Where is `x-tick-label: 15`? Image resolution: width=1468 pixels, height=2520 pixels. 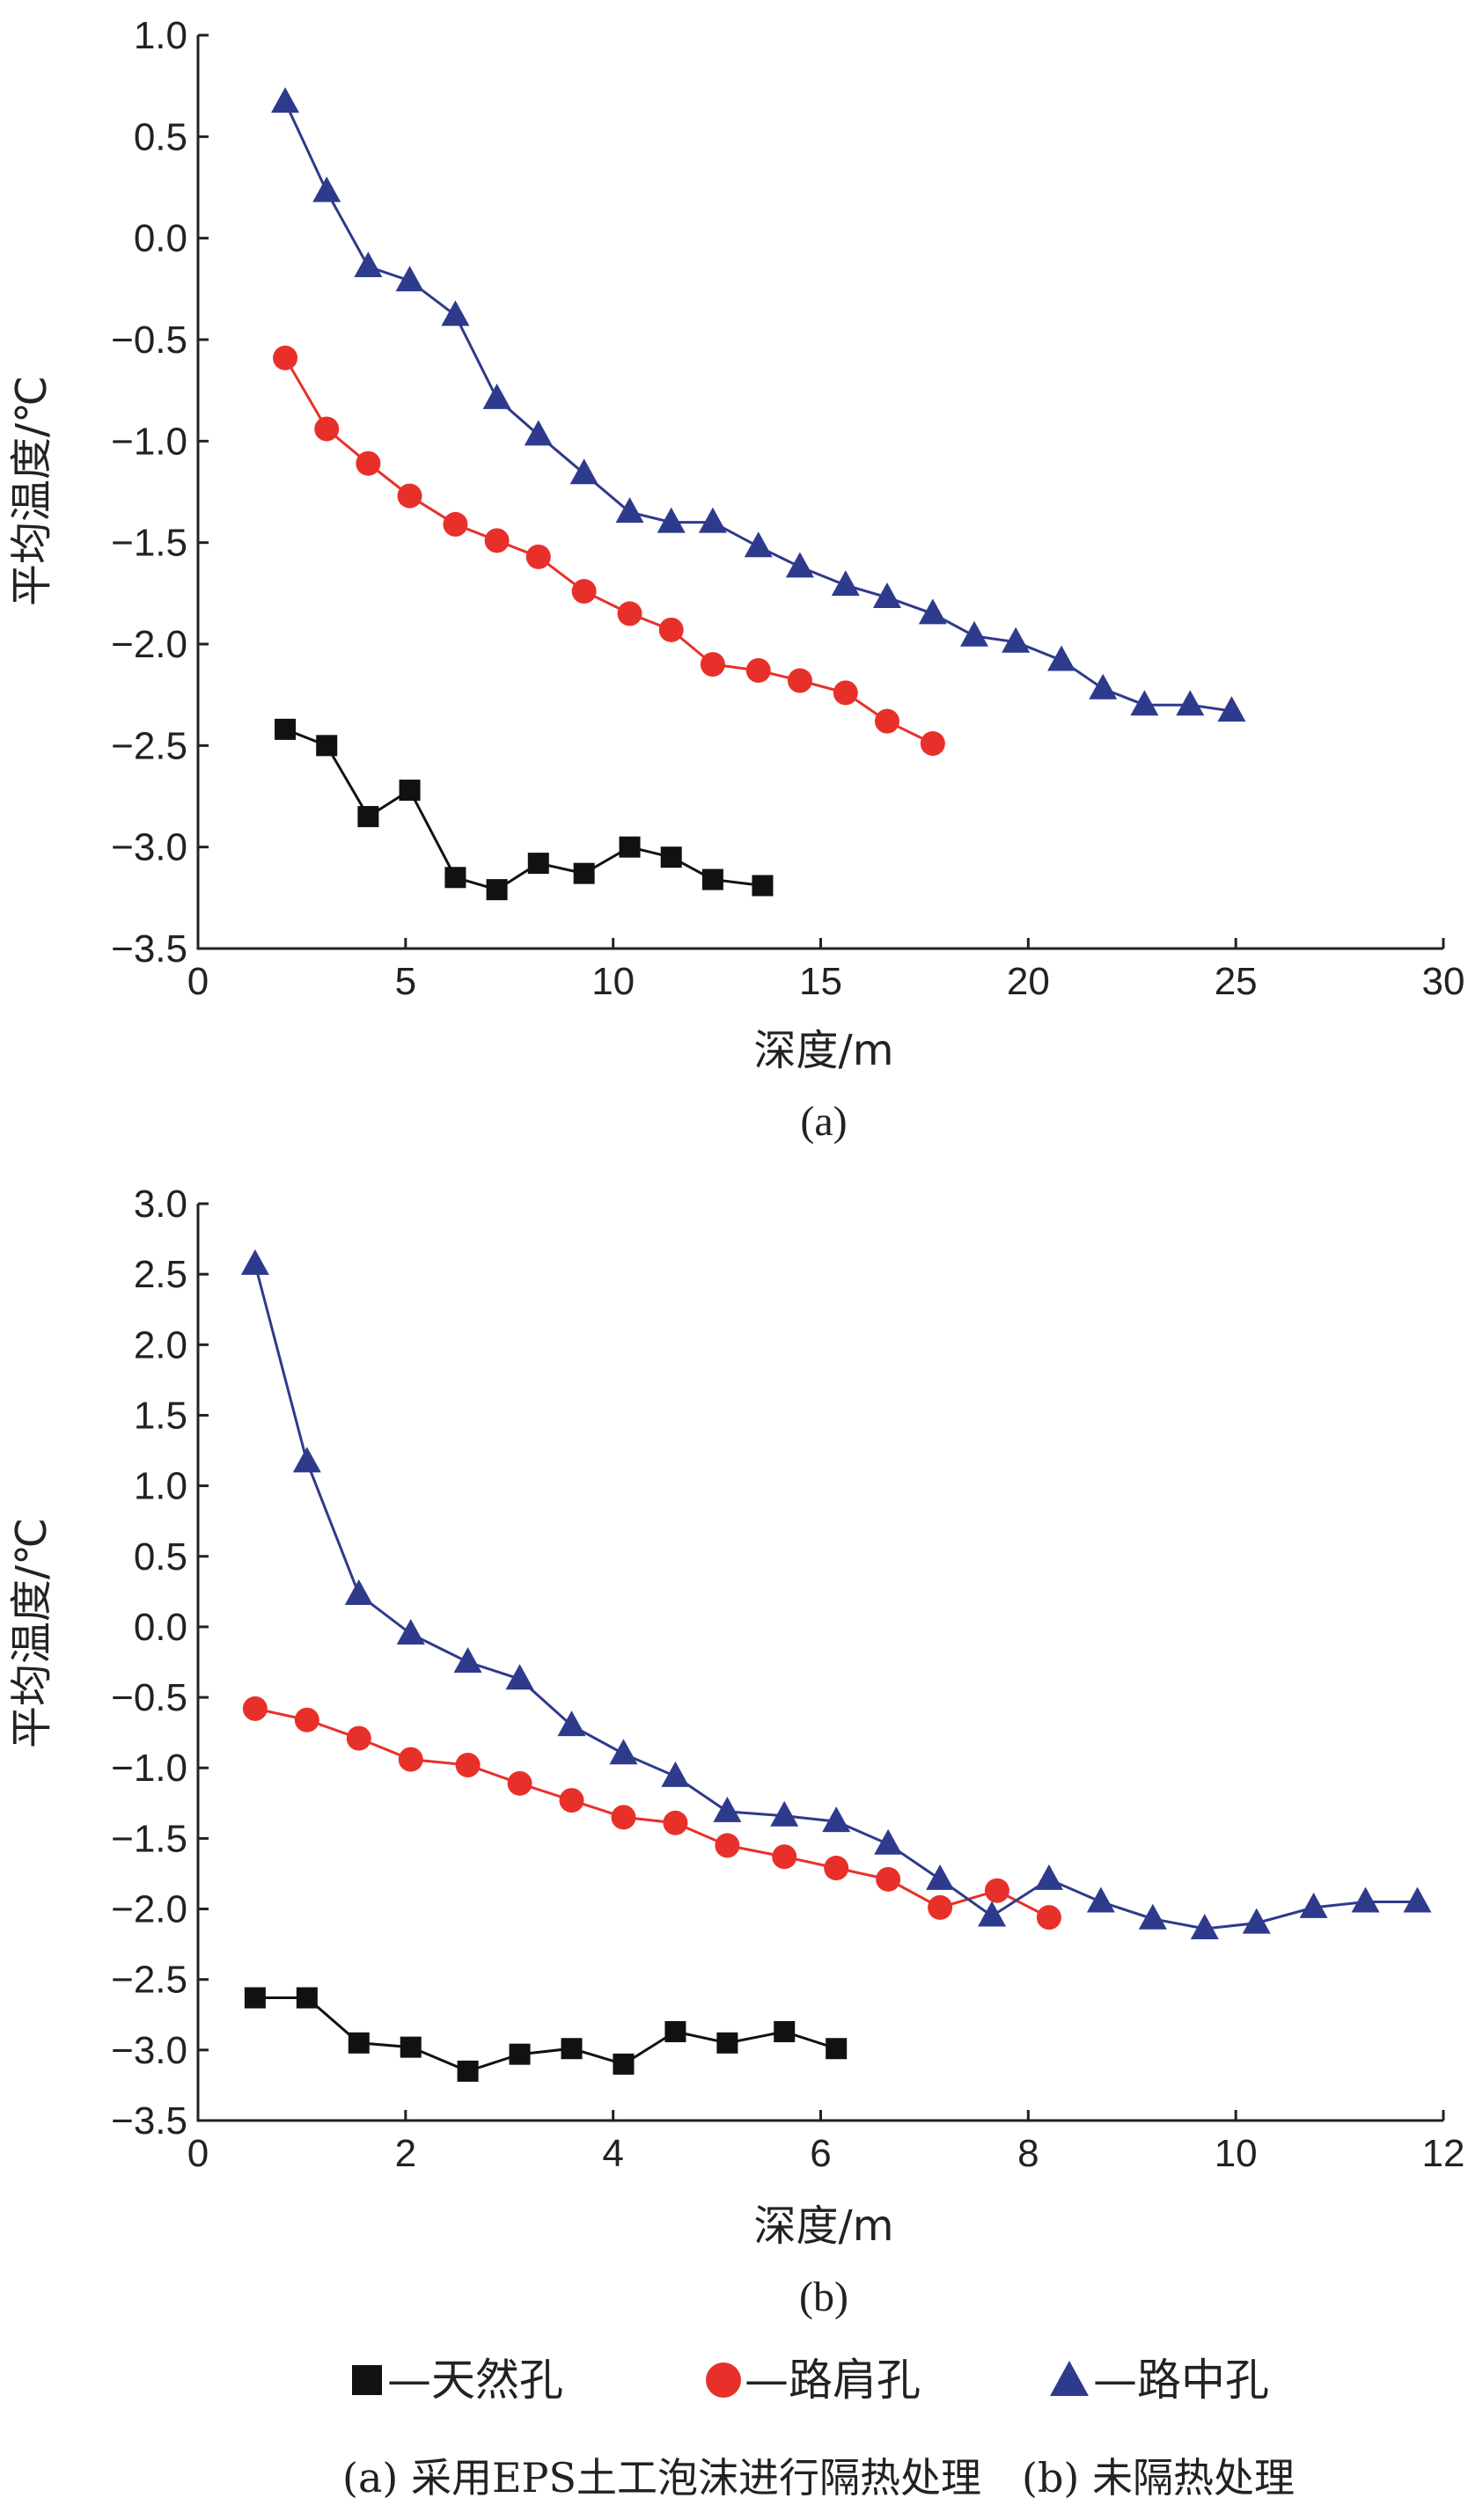 x-tick-label: 15 is located at coordinates (820, 982).